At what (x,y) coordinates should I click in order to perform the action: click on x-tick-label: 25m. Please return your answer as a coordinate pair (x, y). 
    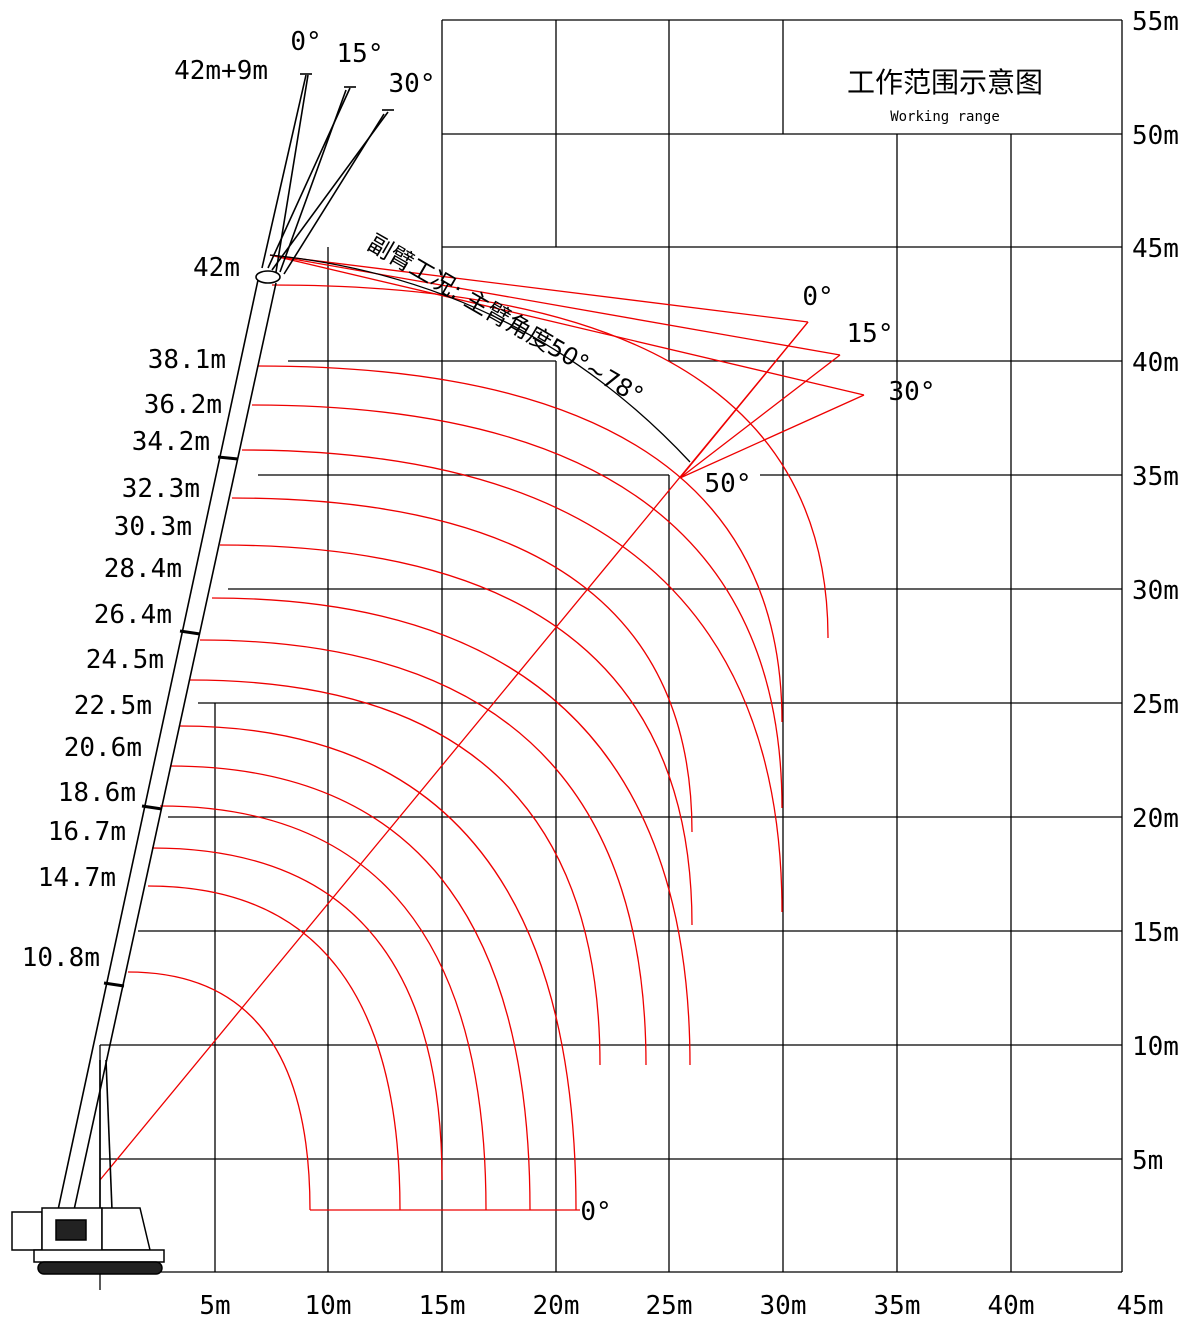
    Looking at the image, I should click on (669, 1306).